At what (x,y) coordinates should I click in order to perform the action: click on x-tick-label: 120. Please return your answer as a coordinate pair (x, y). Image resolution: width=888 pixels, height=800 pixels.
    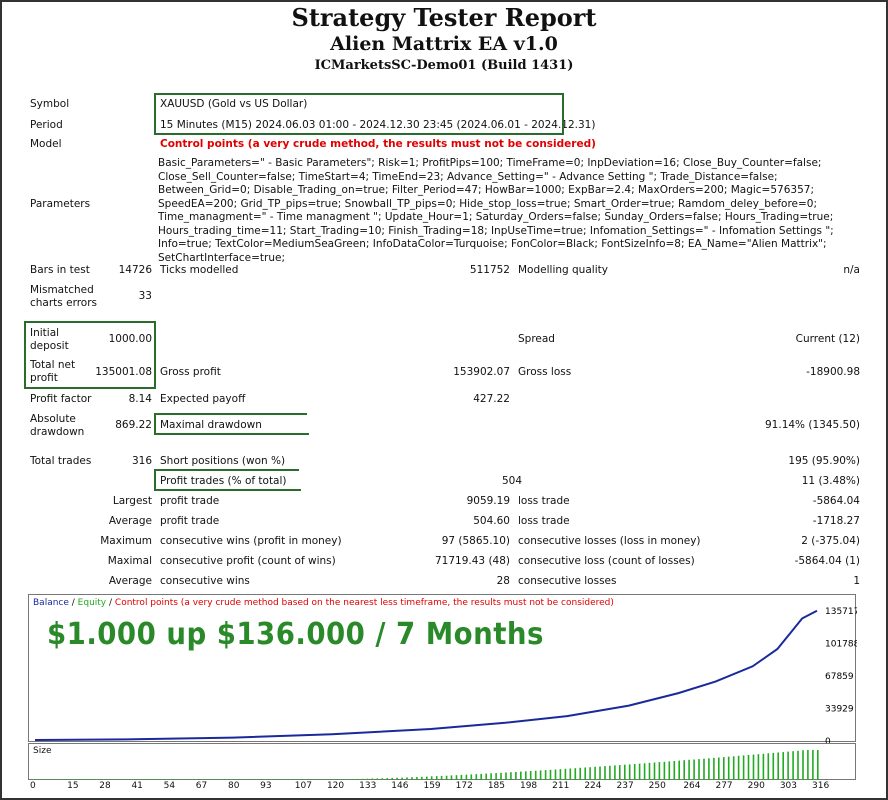
    Looking at the image, I should click on (335, 786).